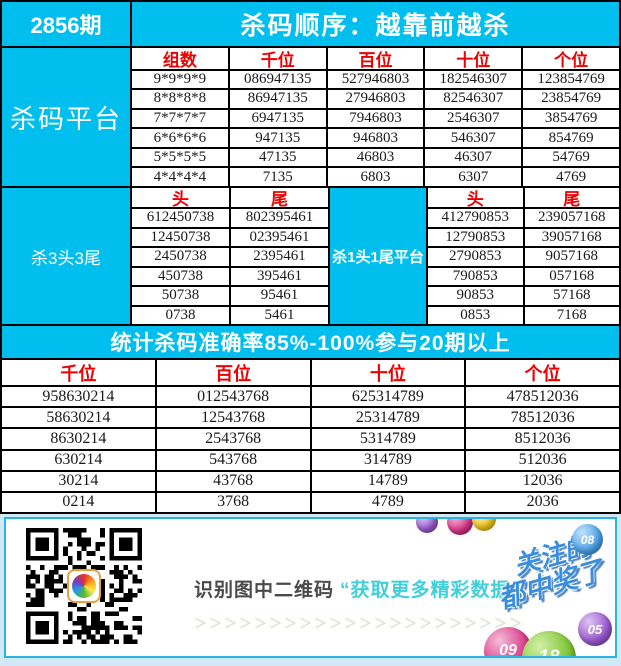  I want to click on table-row: 8630214 2543768 5314789 8512036, so click(310, 438).